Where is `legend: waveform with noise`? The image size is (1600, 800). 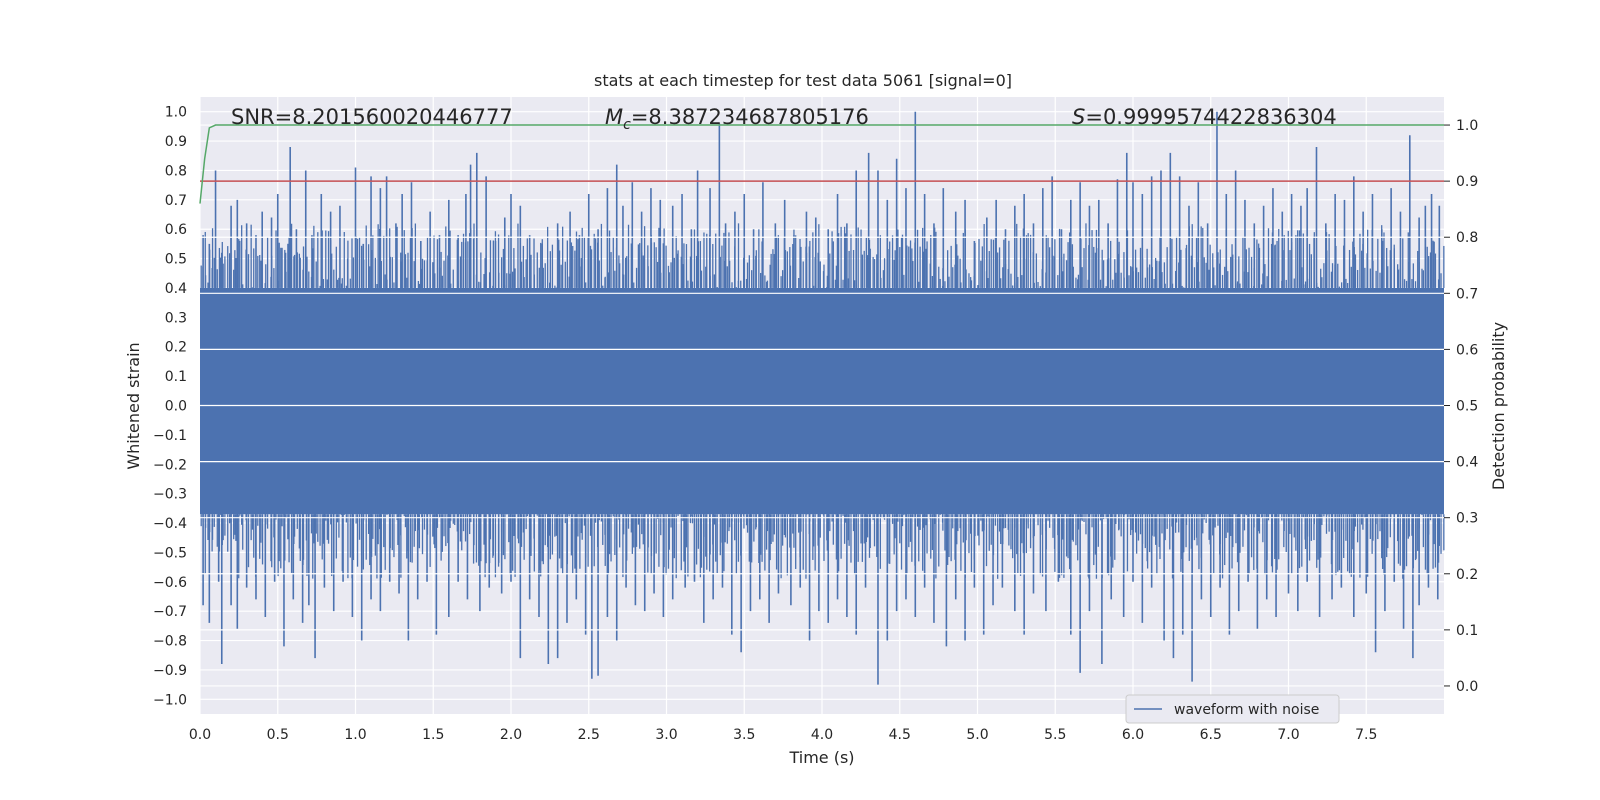 legend: waveform with noise is located at coordinates (1232, 709).